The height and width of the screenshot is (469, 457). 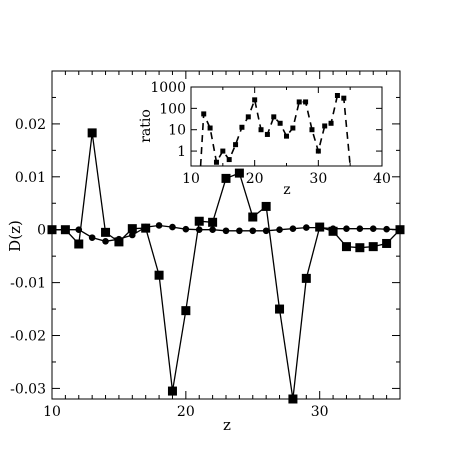 I want to click on main-y-tick-label: 0, so click(x=41, y=231).